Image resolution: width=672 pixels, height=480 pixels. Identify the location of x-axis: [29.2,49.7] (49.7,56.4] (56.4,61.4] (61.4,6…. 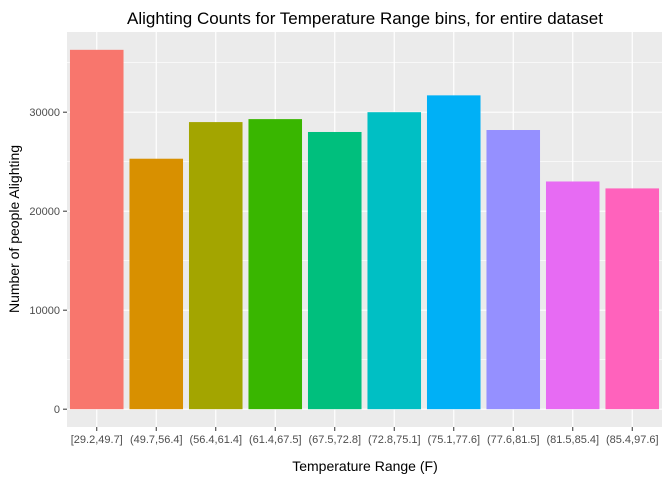
(365, 436).